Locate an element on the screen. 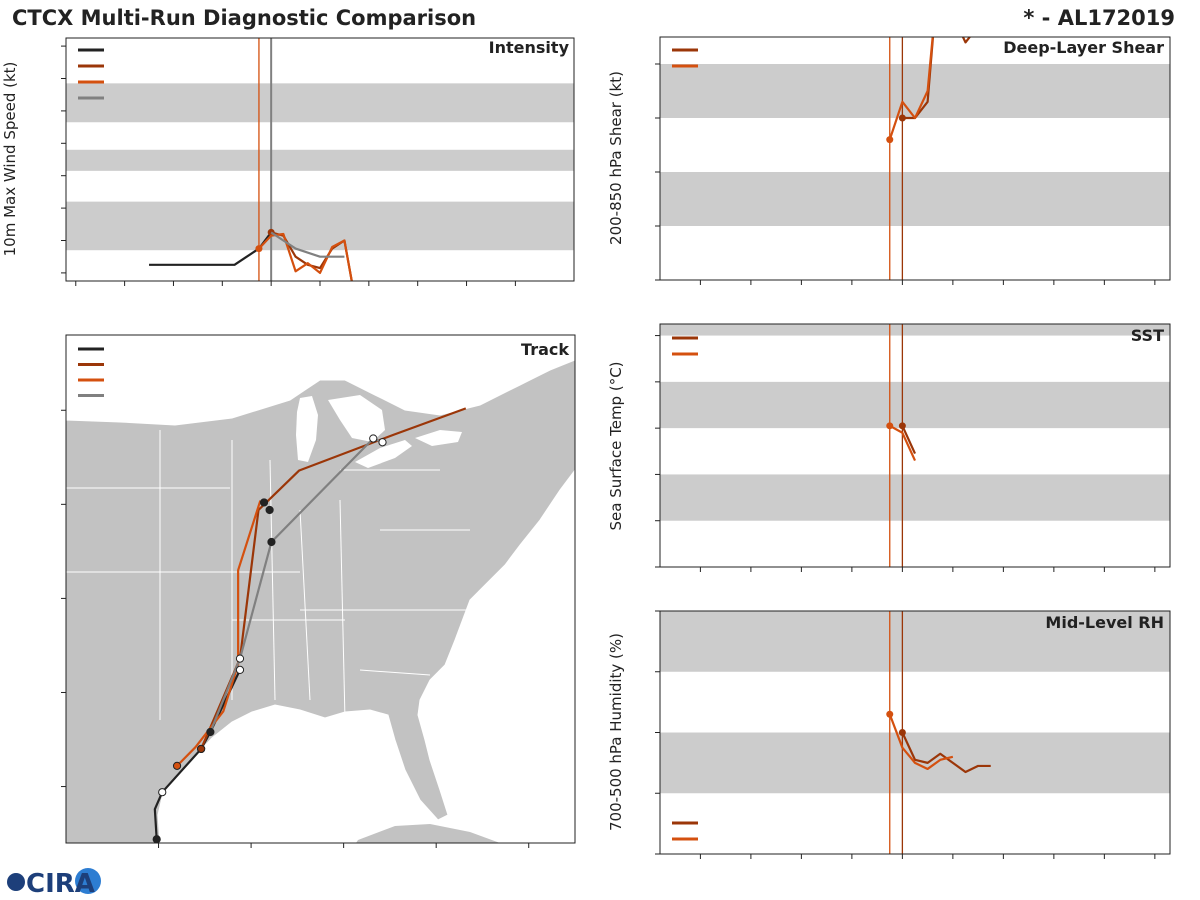  shear-start-point-18z is located at coordinates (890, 140).